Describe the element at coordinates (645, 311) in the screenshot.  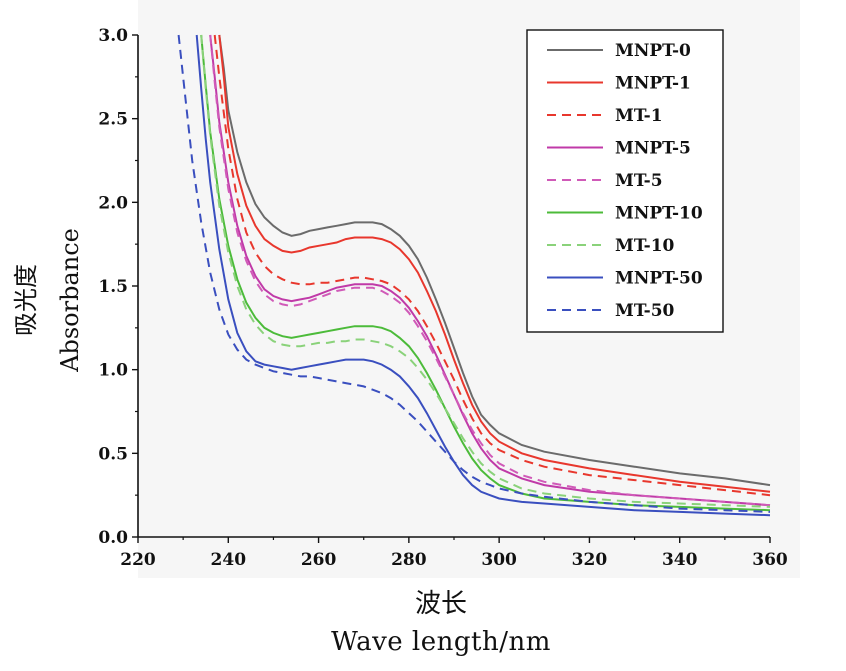
I see `legend-label-mt-50: MT-50` at that location.